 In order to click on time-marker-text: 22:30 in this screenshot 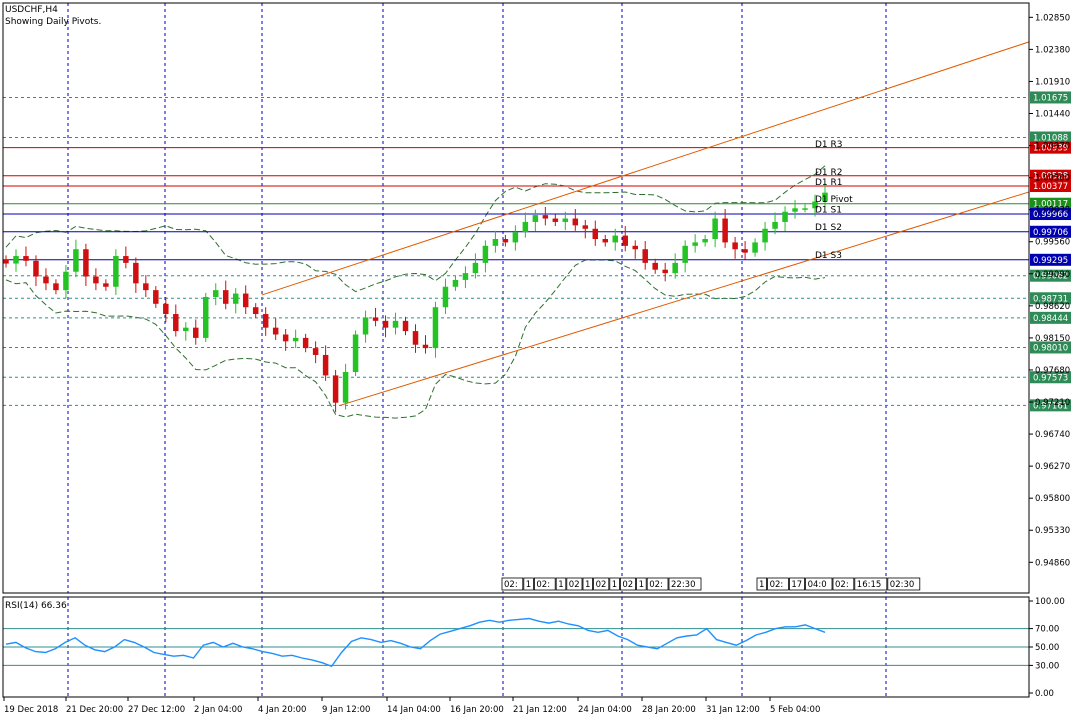, I will do `click(683, 585)`.